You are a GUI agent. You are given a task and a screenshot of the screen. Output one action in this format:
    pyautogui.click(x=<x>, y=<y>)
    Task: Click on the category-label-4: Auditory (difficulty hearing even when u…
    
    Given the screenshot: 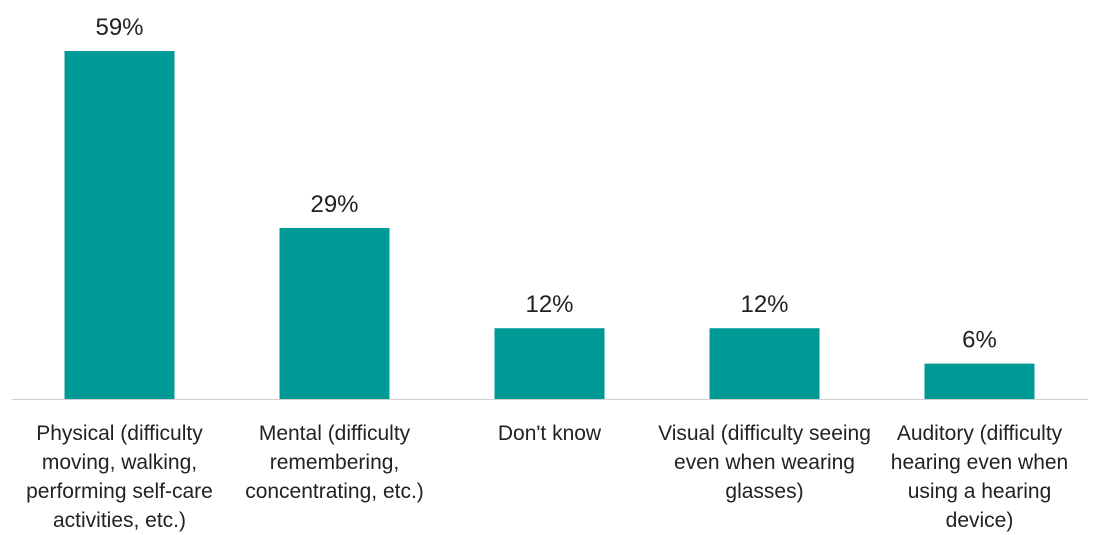 What is the action you would take?
    pyautogui.click(x=979, y=477)
    